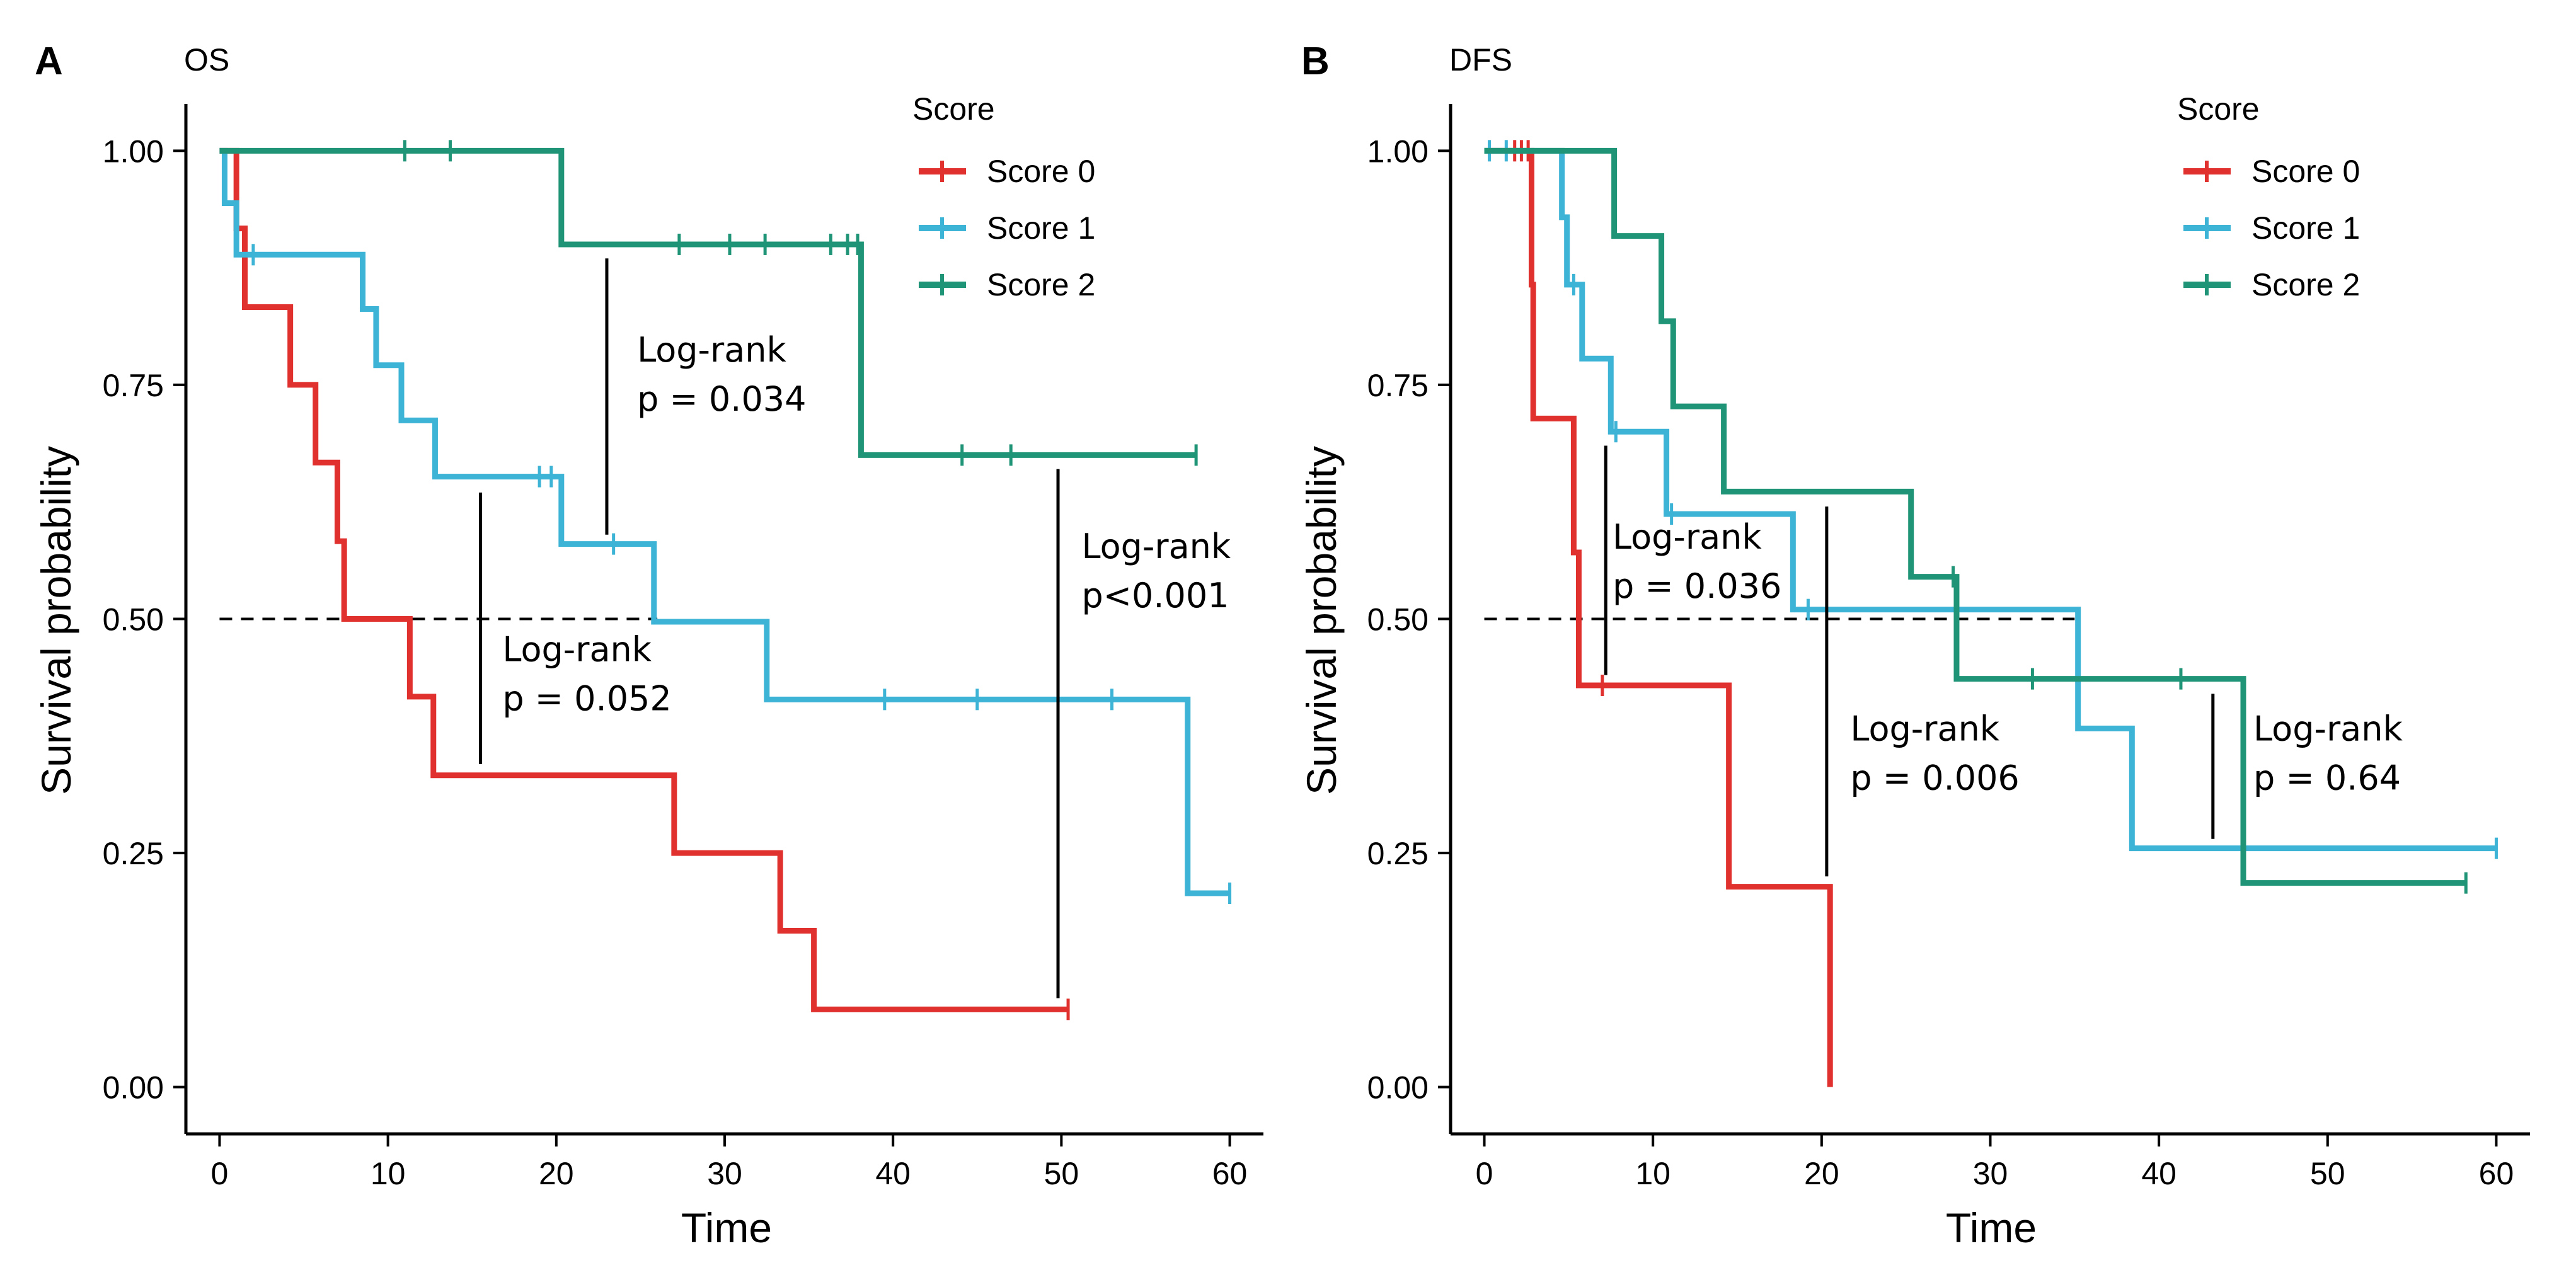  What do you see at coordinates (1315, 61) in the screenshot?
I see `panel-label: B` at bounding box center [1315, 61].